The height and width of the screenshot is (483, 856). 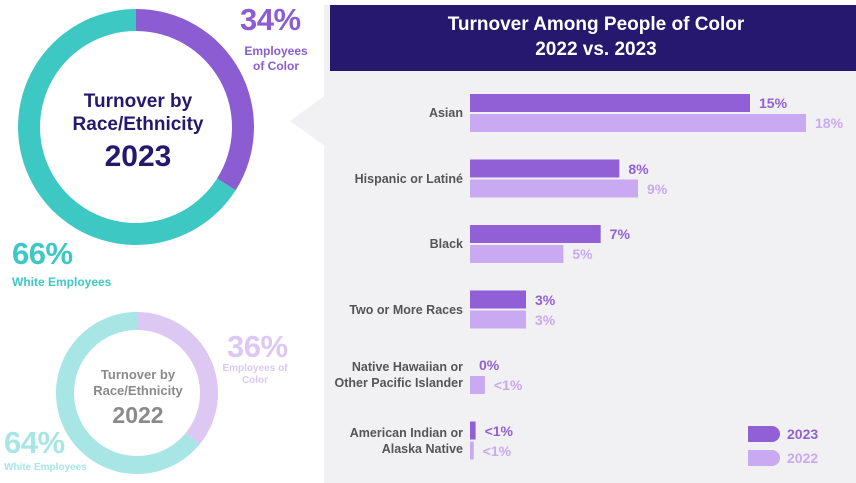 What do you see at coordinates (593, 38) in the screenshot?
I see `bar-header` at bounding box center [593, 38].